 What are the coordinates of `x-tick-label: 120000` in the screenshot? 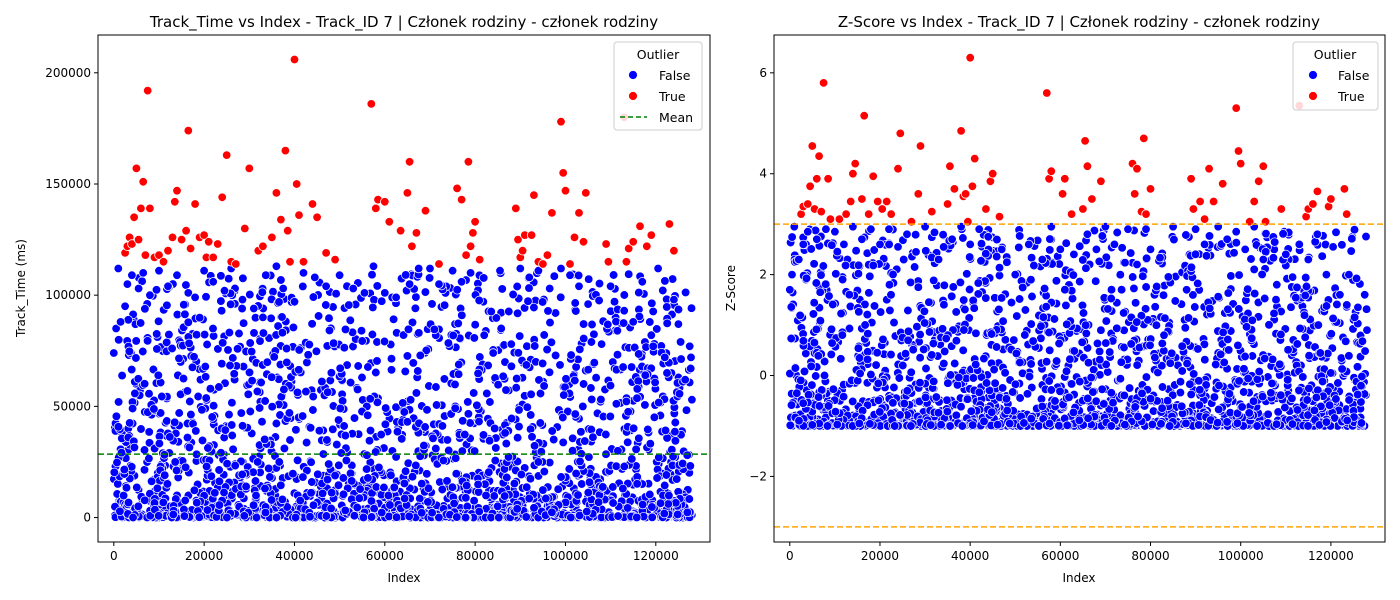 It's located at (656, 556).